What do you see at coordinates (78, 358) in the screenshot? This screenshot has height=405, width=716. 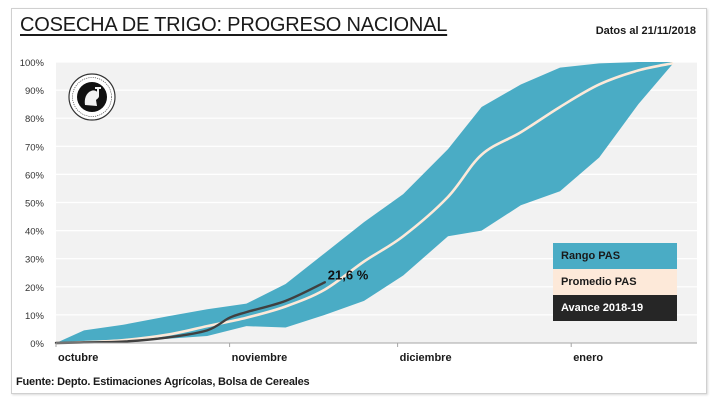 I see `x-tick-label: octubre` at bounding box center [78, 358].